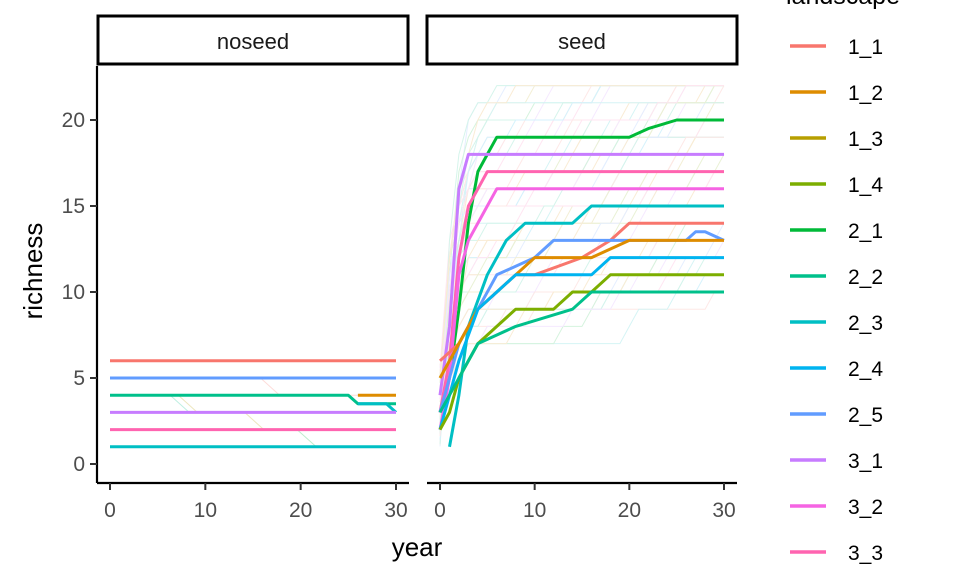 The width and height of the screenshot is (960, 576). I want to click on legend-item-1_2: 1_2, so click(836, 93).